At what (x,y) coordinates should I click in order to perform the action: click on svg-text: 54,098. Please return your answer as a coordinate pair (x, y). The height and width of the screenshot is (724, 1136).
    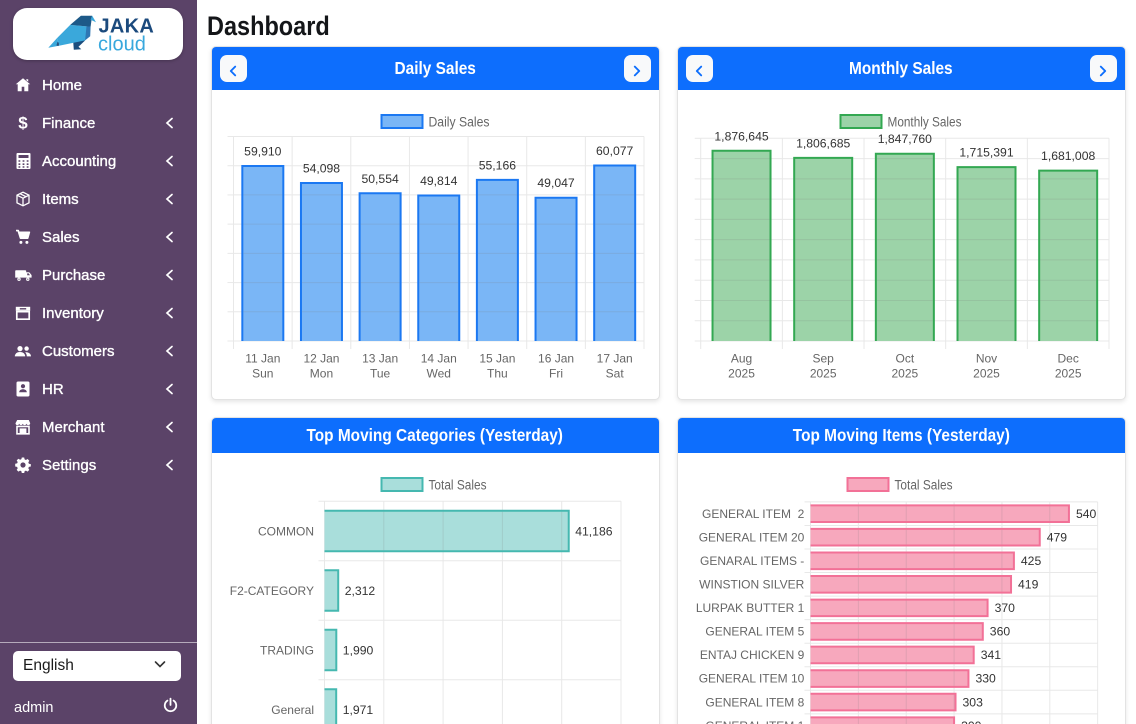
    Looking at the image, I should click on (320, 168).